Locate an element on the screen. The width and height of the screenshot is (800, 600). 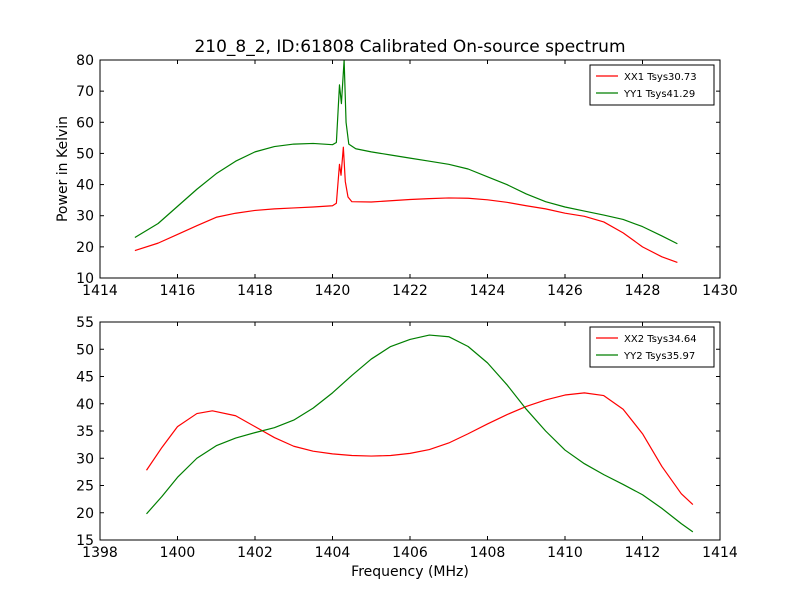
x-tick-label: 1426 is located at coordinates (565, 291).